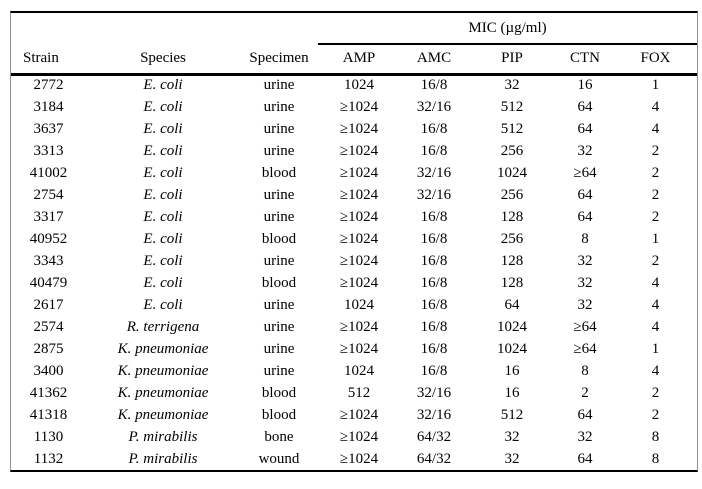 The width and height of the screenshot is (702, 489). Describe the element at coordinates (163, 60) in the screenshot. I see `col-header-species: Species` at that location.